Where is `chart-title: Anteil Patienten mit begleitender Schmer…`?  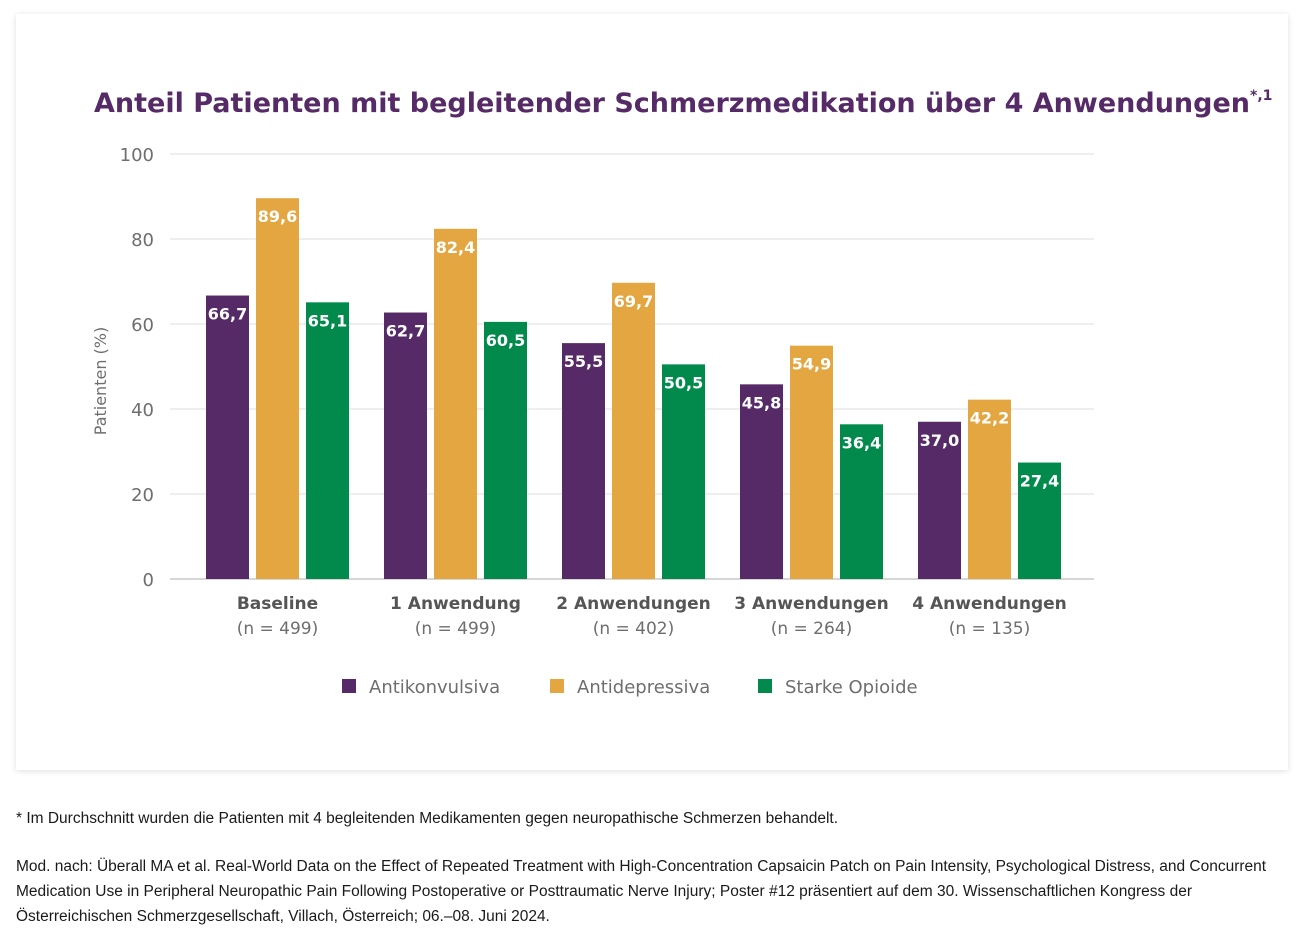 chart-title: Anteil Patienten mit begleitender Schmer… is located at coordinates (683, 103).